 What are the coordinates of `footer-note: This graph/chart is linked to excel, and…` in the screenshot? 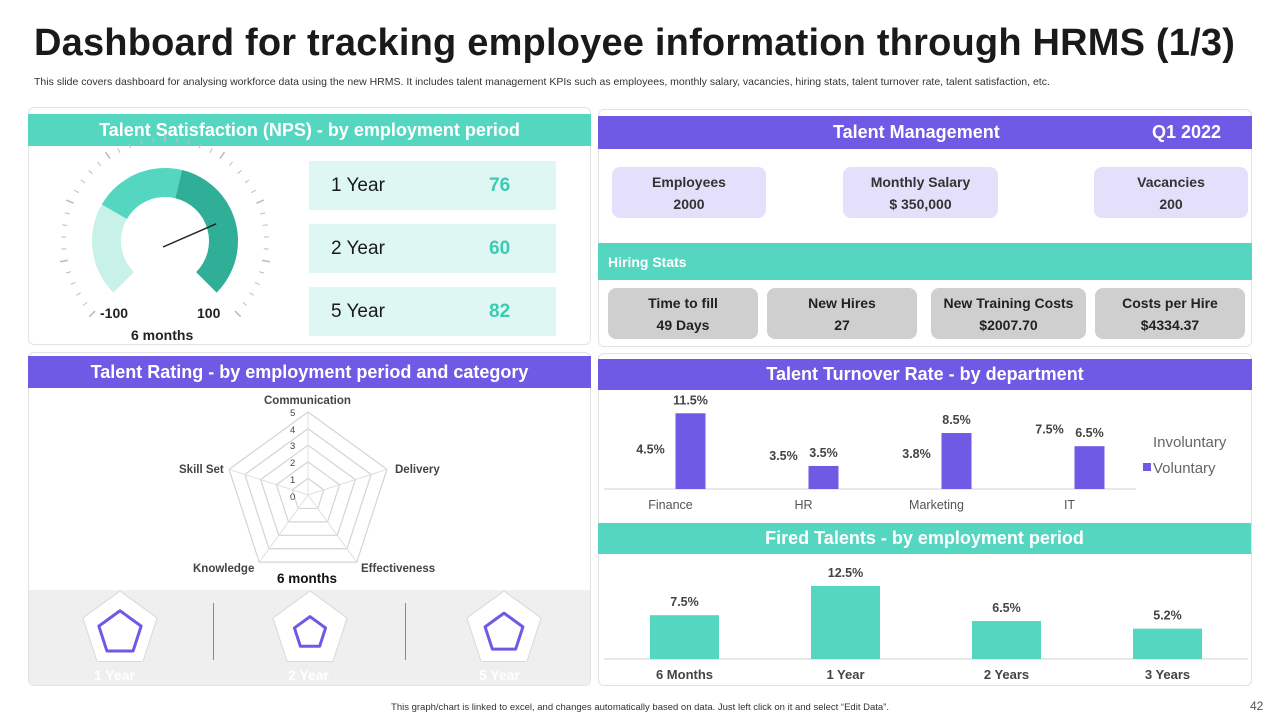 It's located at (640, 707).